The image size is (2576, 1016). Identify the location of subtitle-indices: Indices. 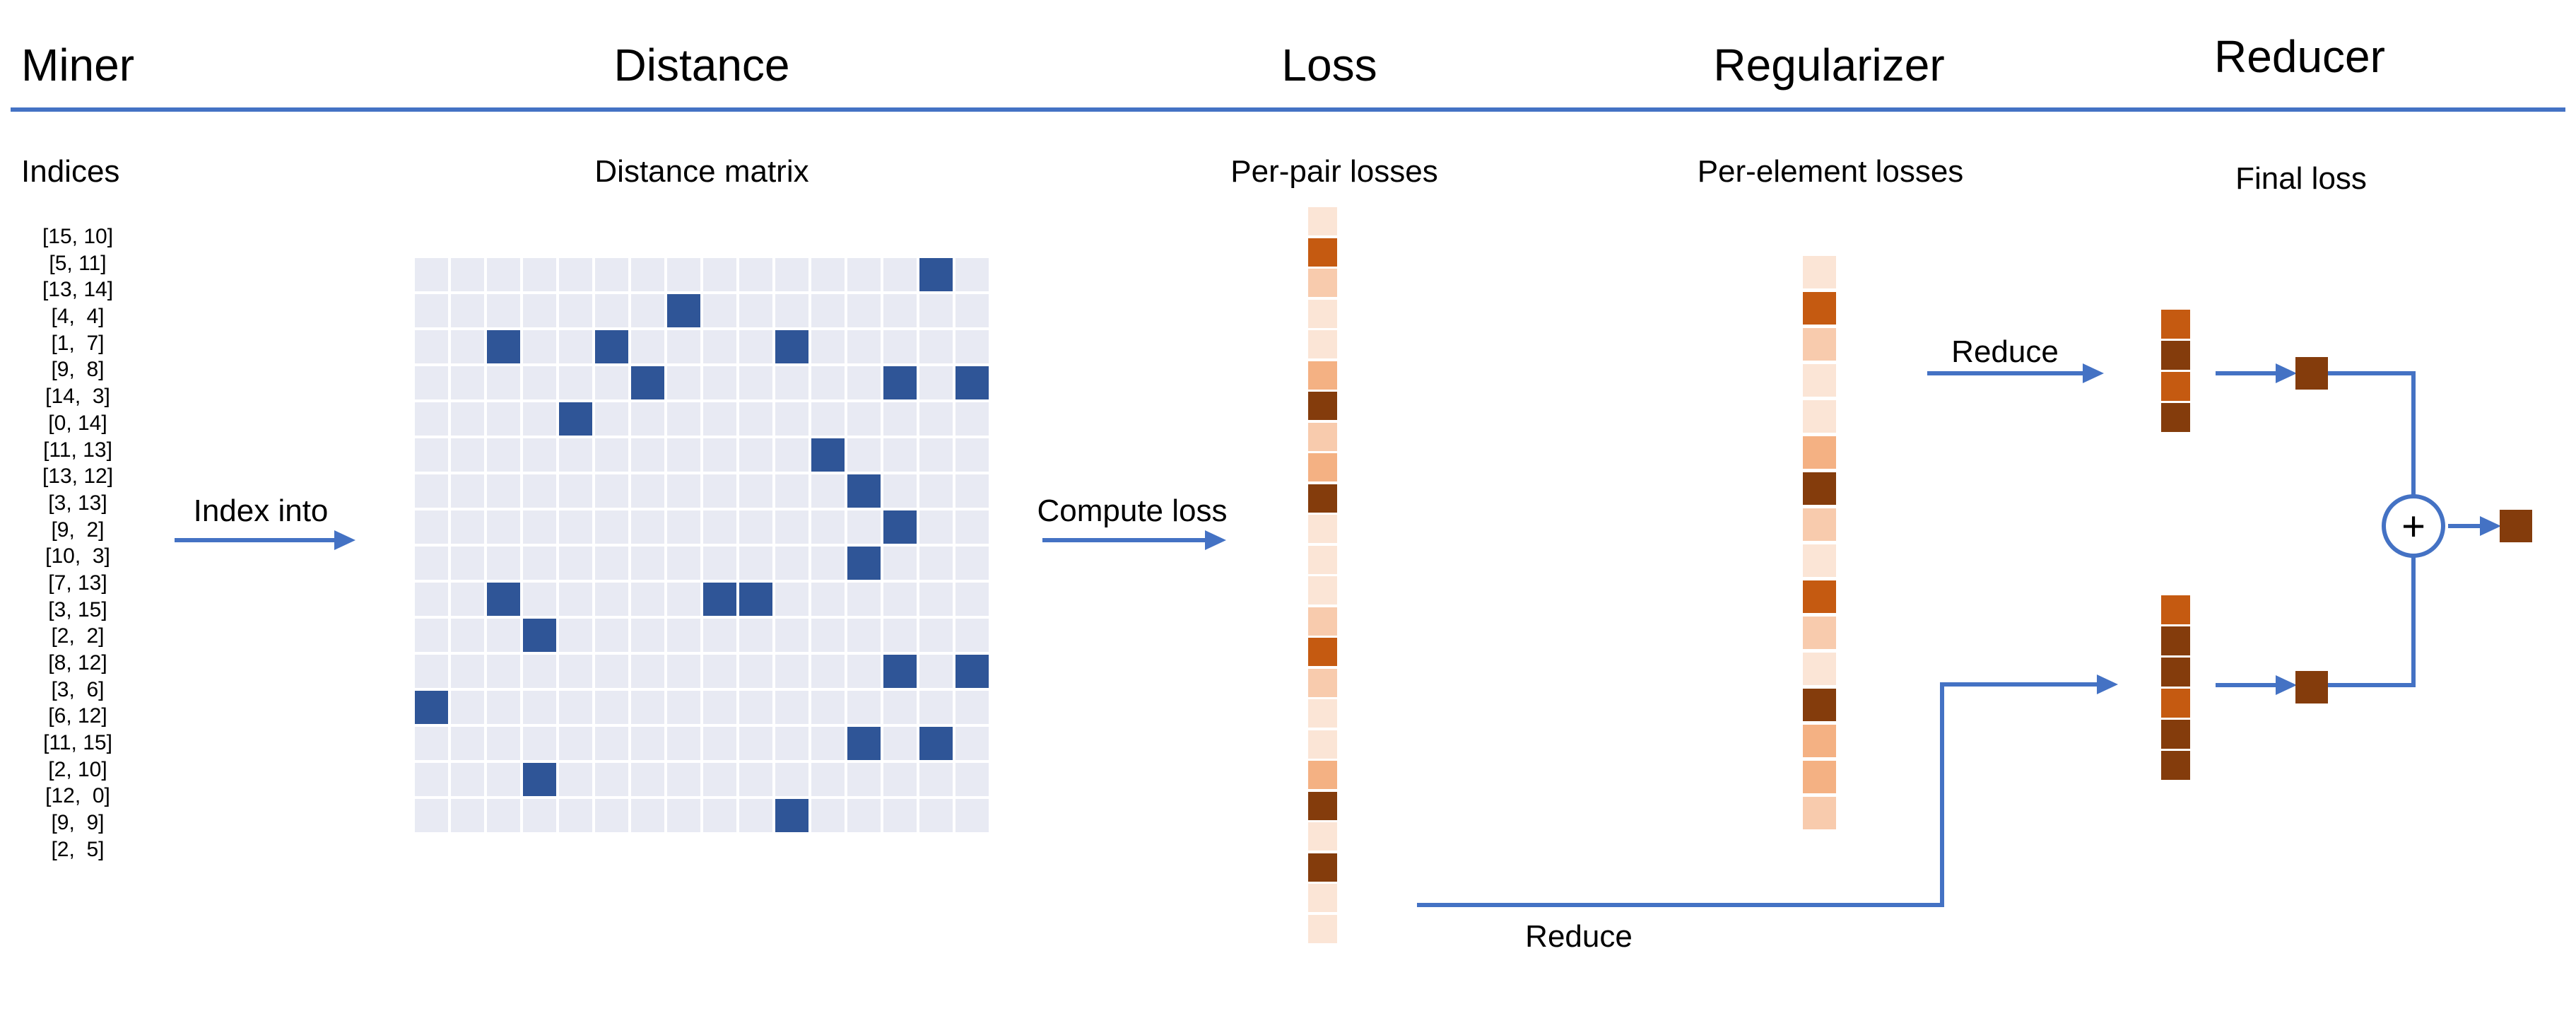
(70, 171).